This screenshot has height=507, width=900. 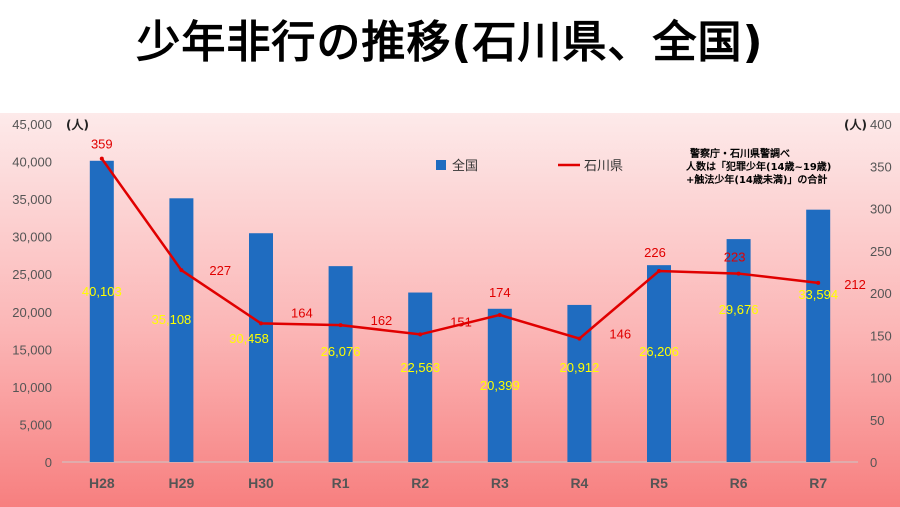 I want to click on right-axis-tick: 350, so click(x=881, y=166).